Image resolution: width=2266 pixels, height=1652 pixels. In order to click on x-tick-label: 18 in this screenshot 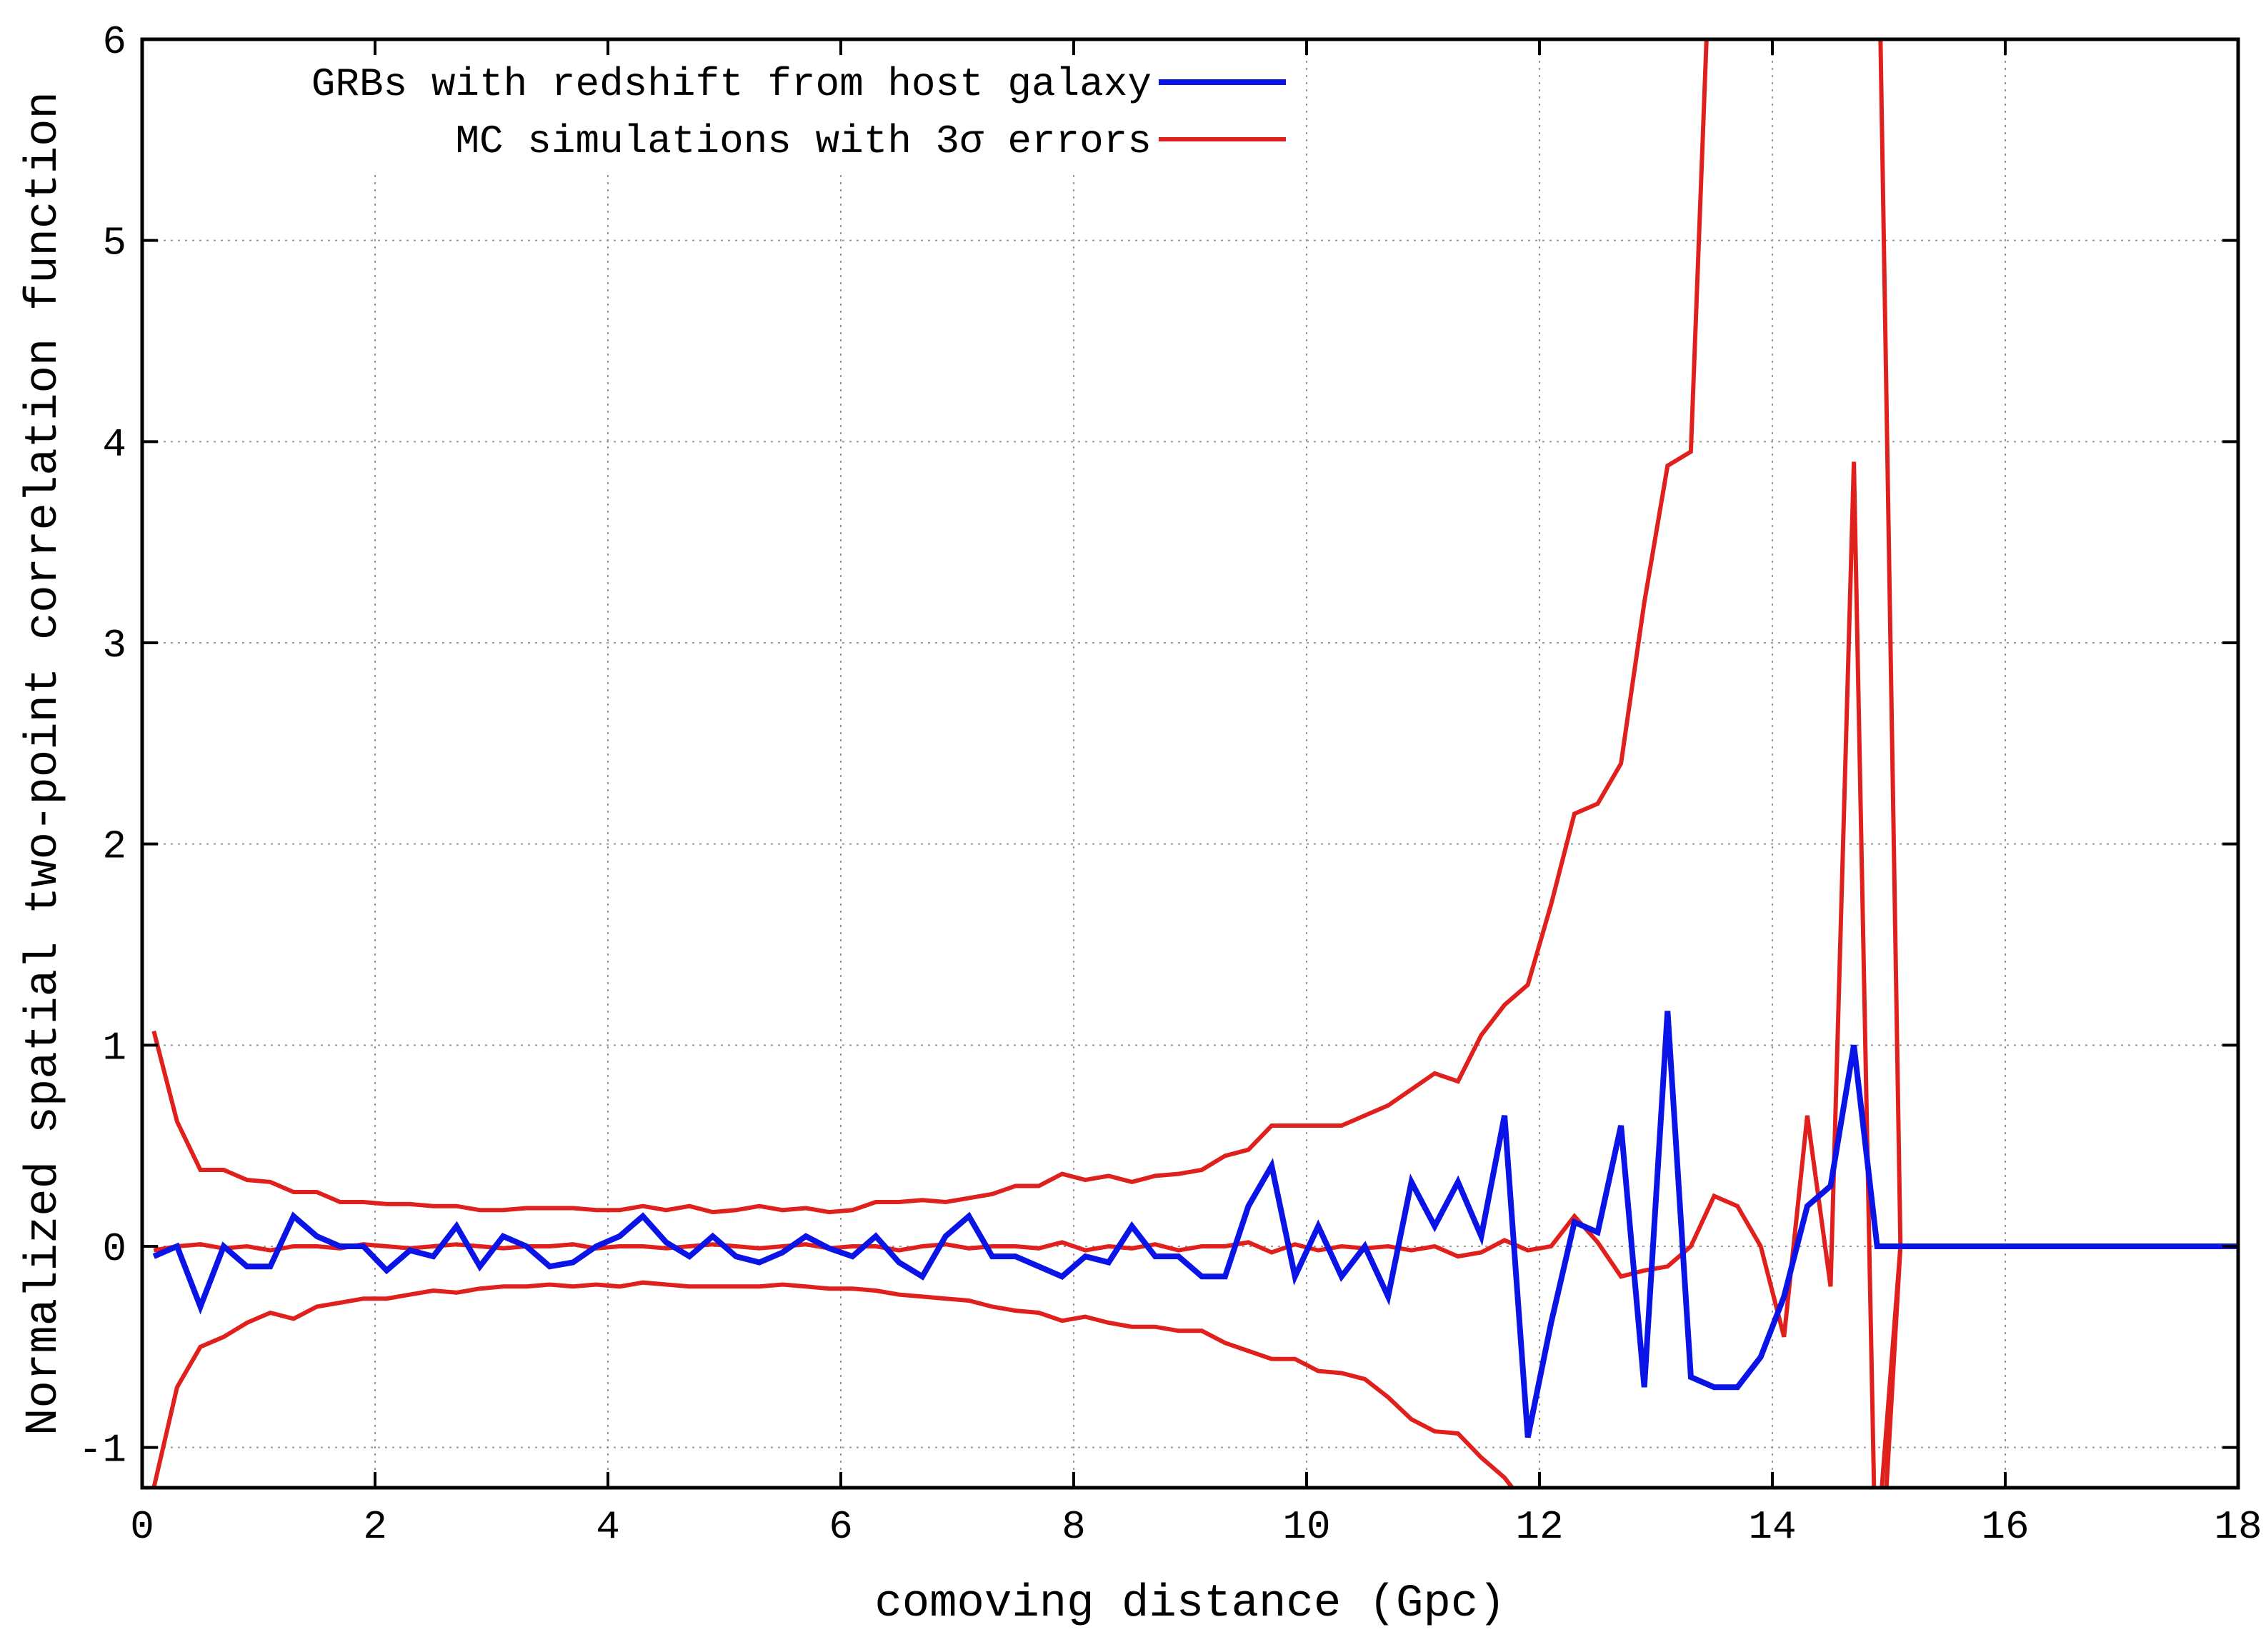, I will do `click(2238, 1527)`.